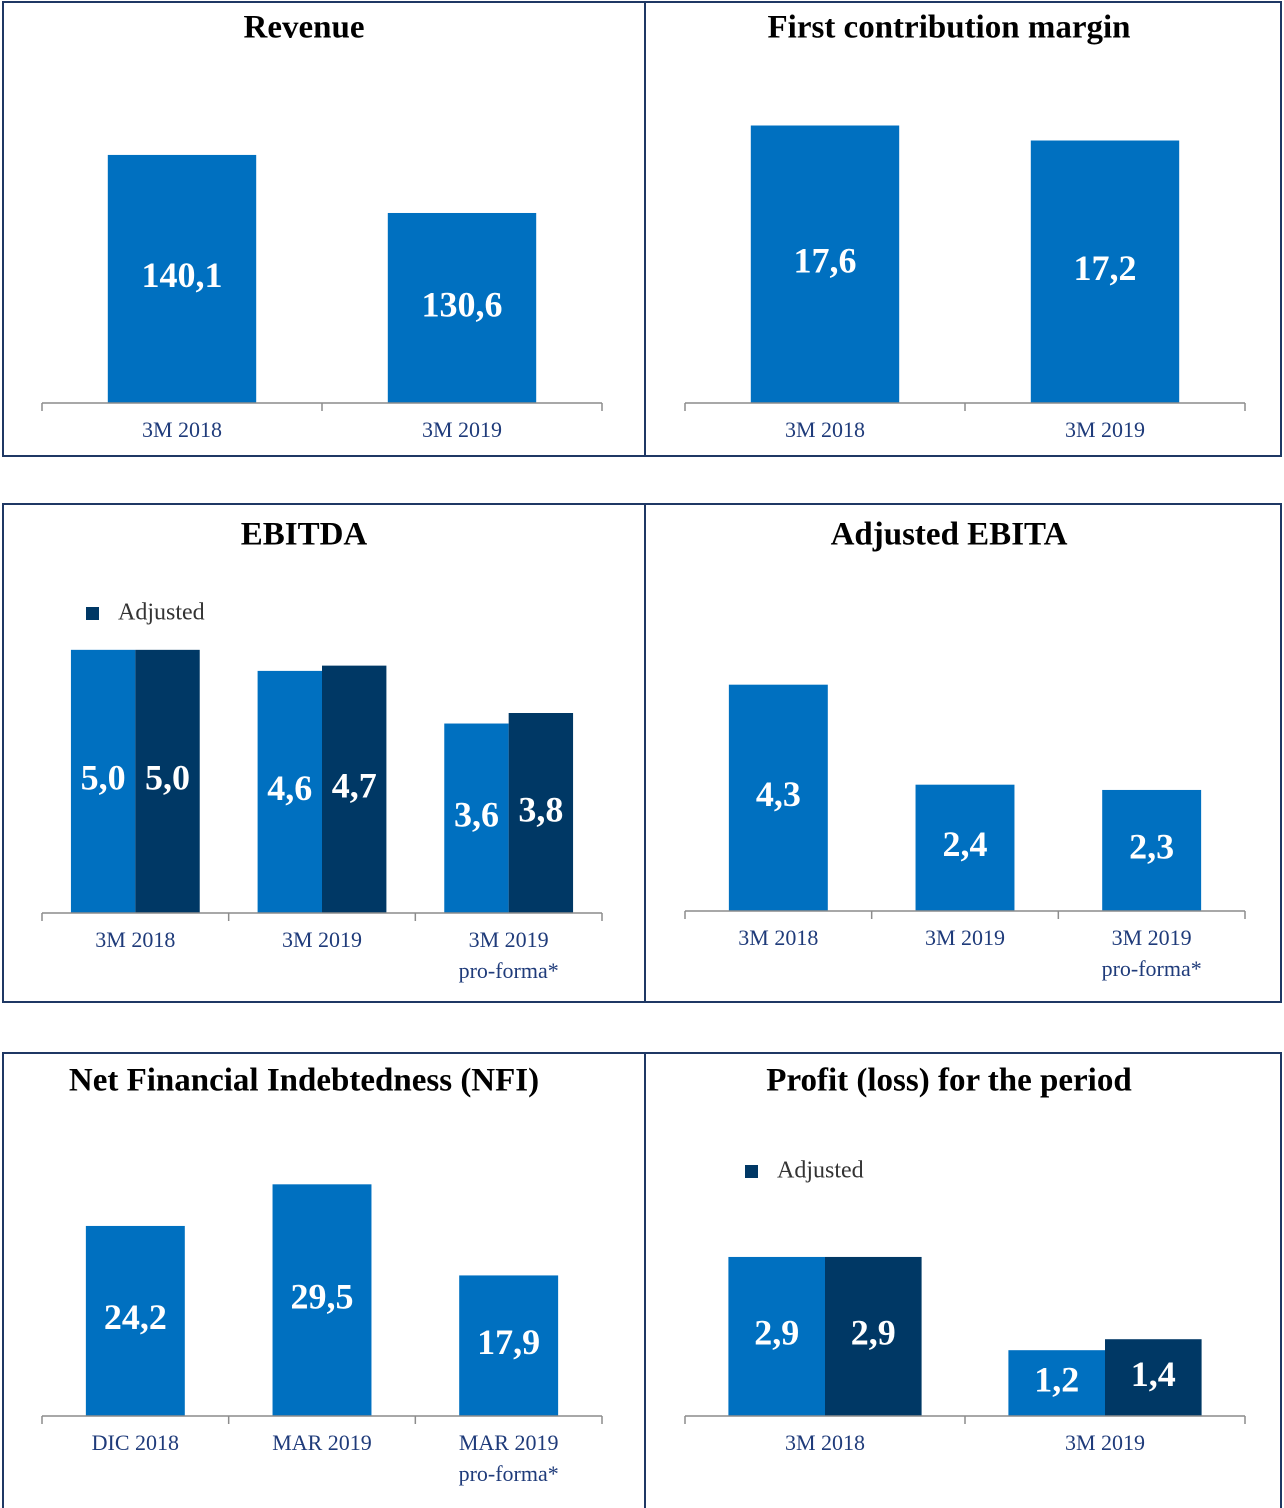 This screenshot has height=1508, width=1284. Describe the element at coordinates (322, 1442) in the screenshot. I see `x-tick-label: MAR 2019` at that location.